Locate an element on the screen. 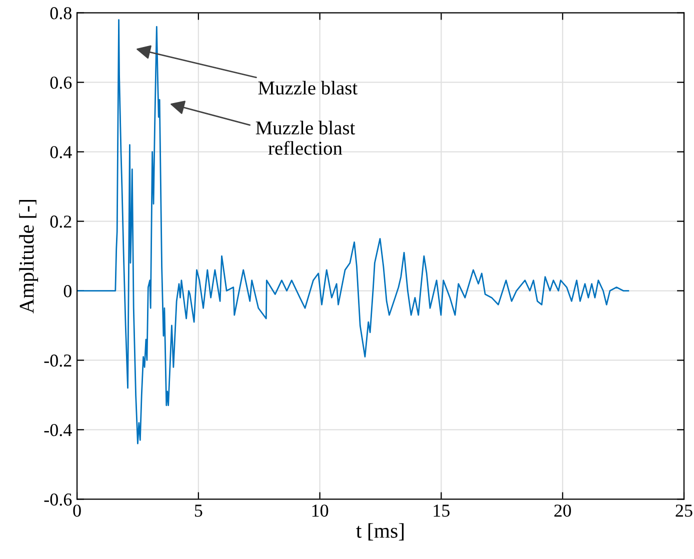  y-tick-label: -0.2 is located at coordinates (58, 360).